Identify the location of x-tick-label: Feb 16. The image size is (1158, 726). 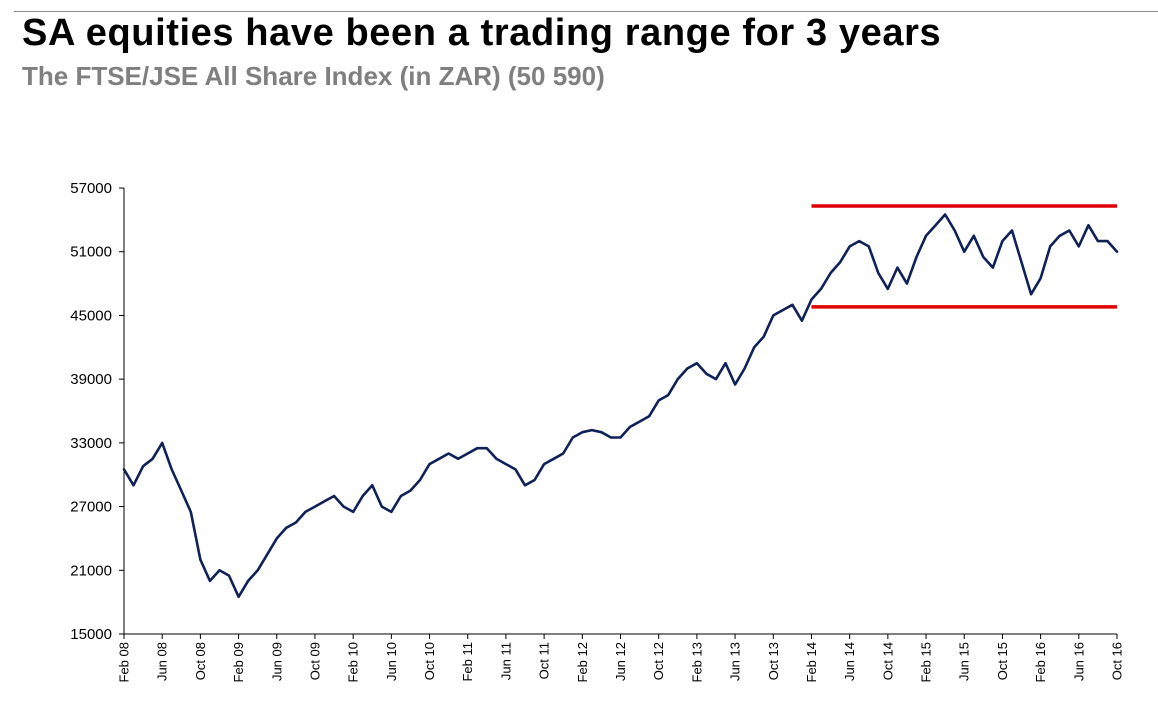
(1040, 662).